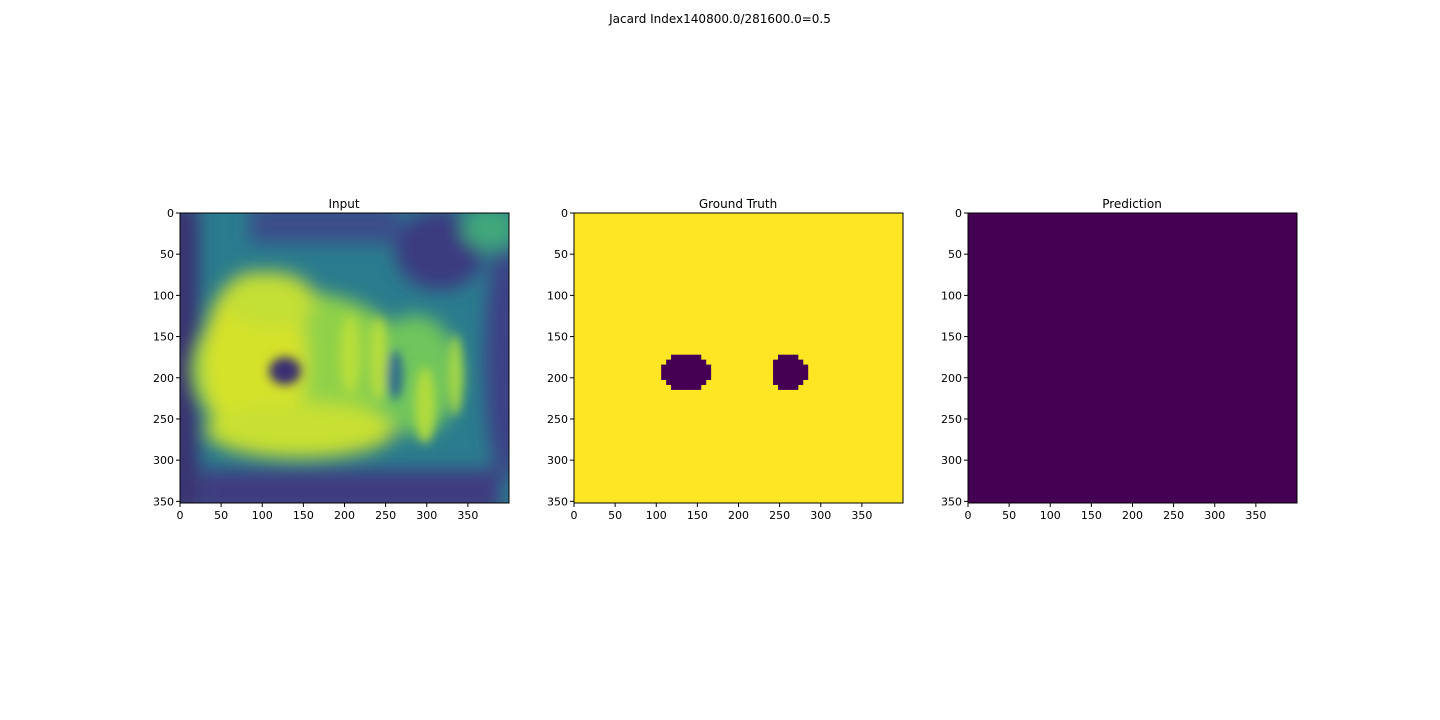 This screenshot has height=720, width=1440. I want to click on gt-blobs, so click(735, 372).